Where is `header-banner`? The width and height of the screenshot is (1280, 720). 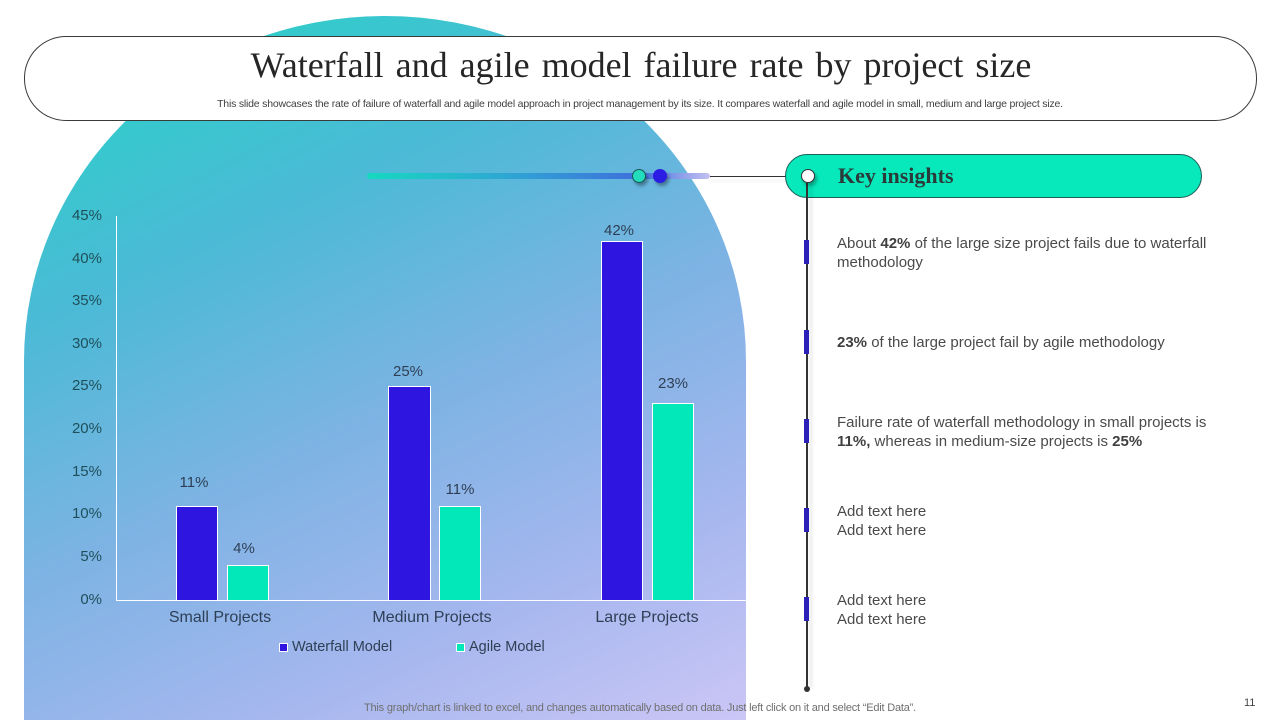
header-banner is located at coordinates (640, 78).